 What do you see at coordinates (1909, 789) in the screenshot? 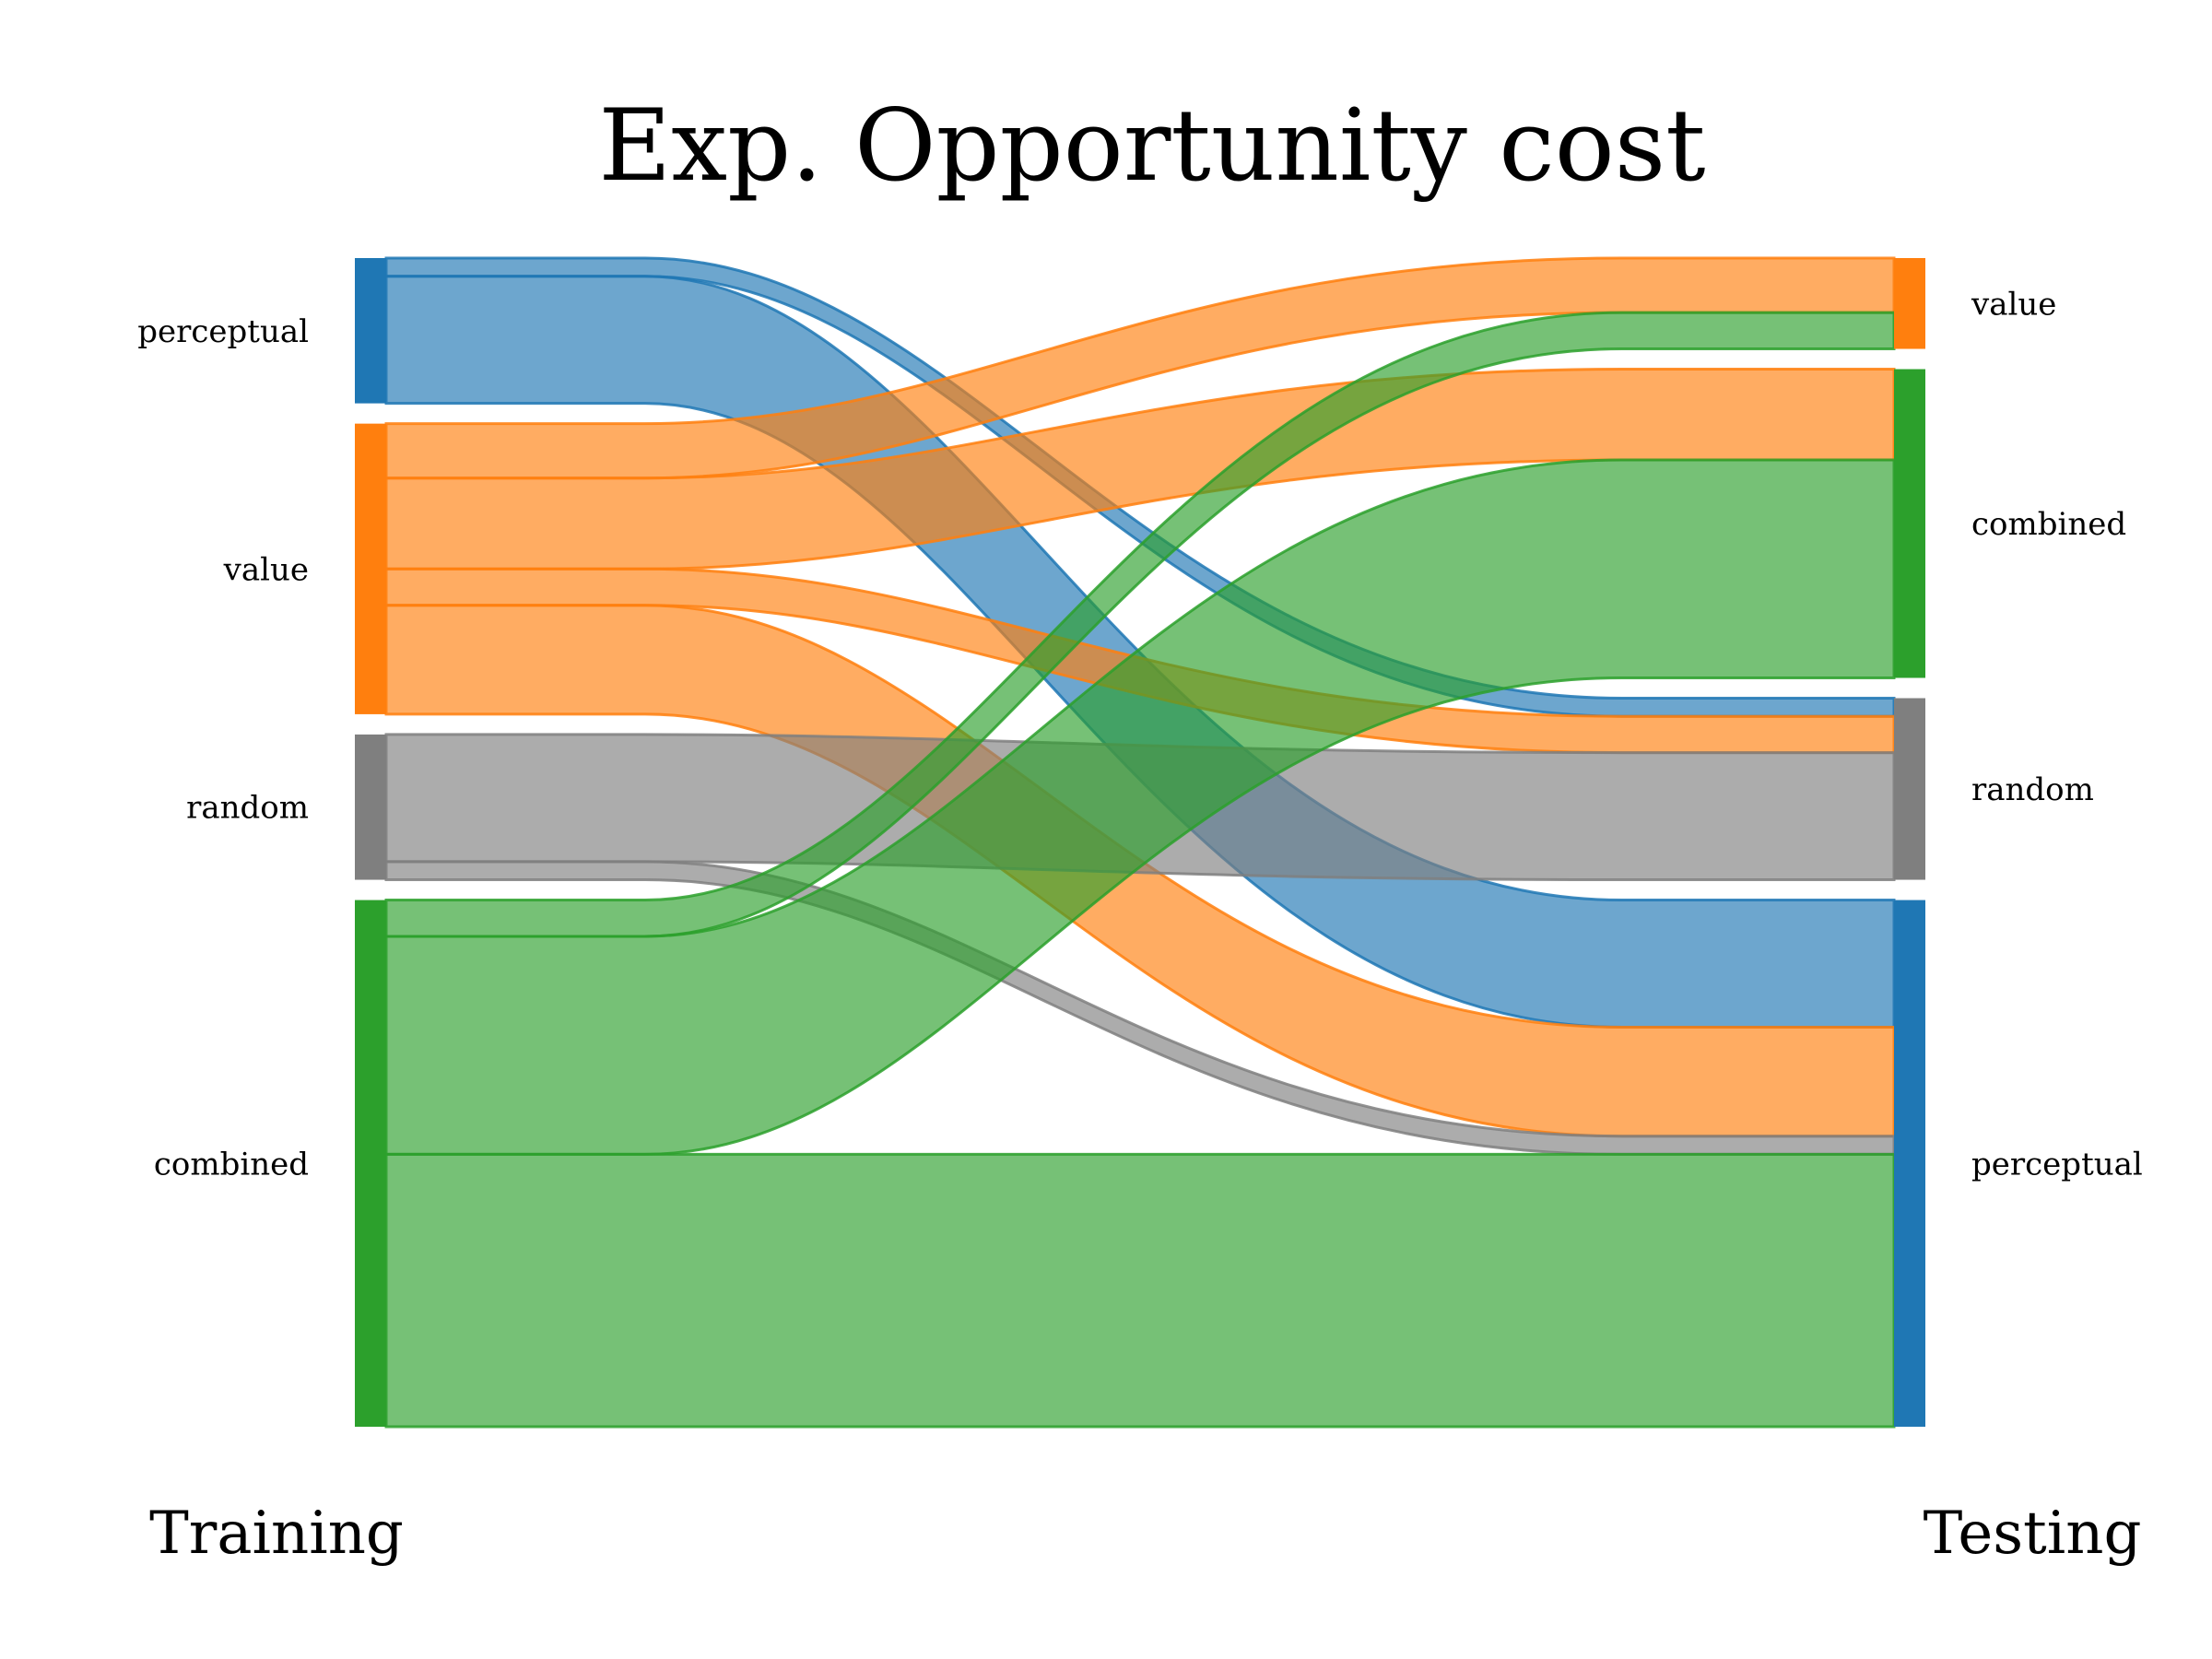
I see `right-node-random` at bounding box center [1909, 789].